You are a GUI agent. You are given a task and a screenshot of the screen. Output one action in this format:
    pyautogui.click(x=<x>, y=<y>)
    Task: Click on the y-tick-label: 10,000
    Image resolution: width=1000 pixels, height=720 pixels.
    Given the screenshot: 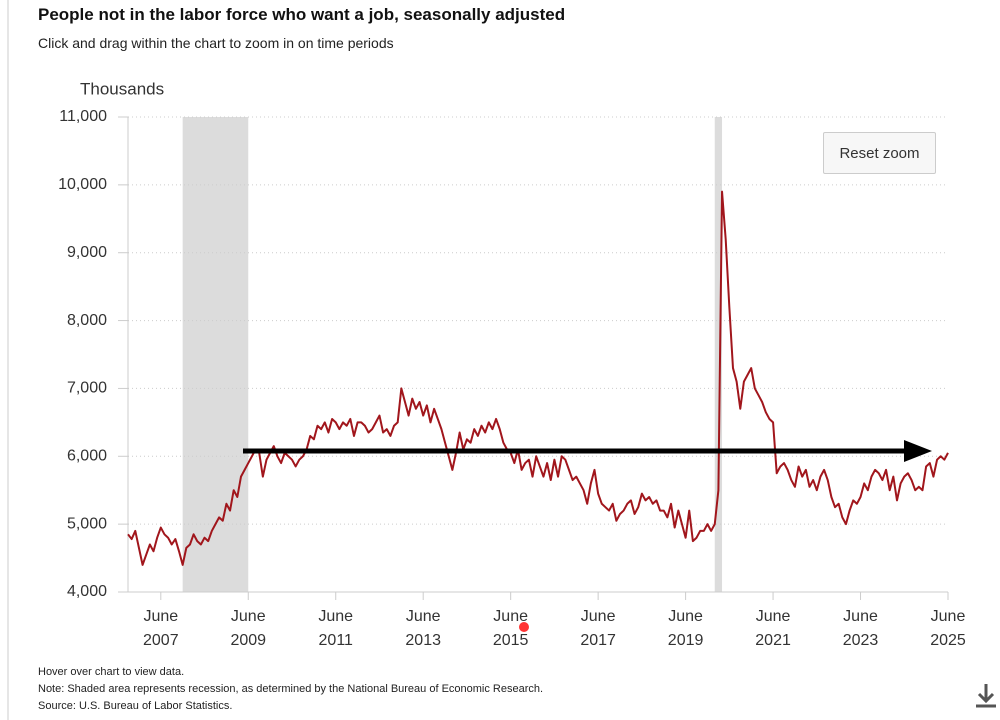 What is the action you would take?
    pyautogui.click(x=82, y=184)
    